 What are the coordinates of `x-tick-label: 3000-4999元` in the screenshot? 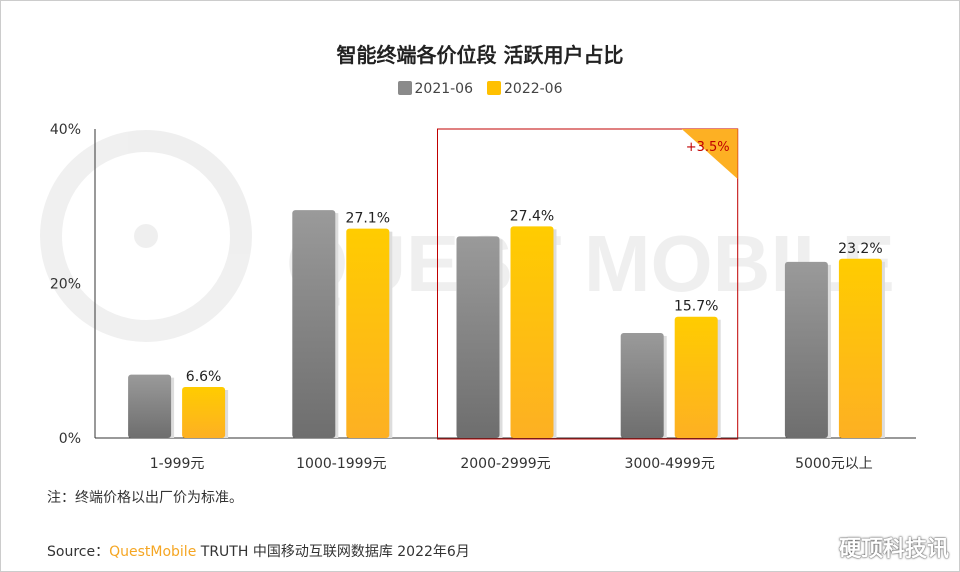 It's located at (670, 464).